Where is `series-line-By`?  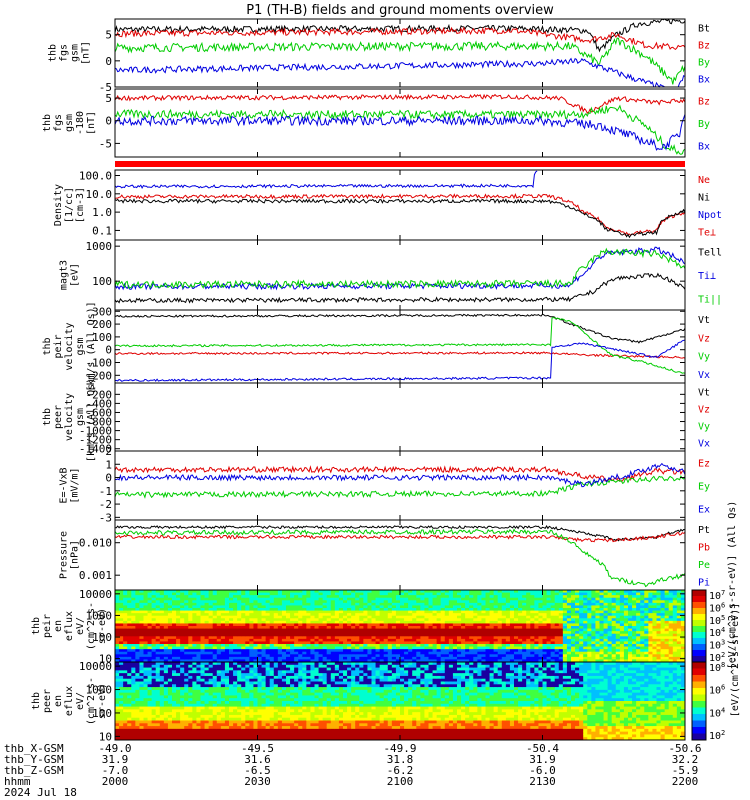 series-line-By is located at coordinates (400, 129).